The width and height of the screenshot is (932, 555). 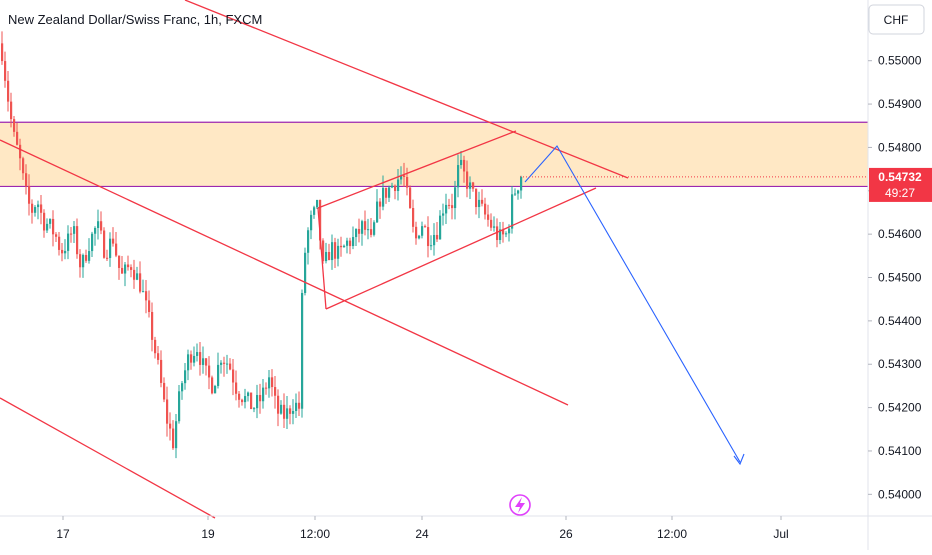 I want to click on projection-arrowhead, so click(x=739, y=459).